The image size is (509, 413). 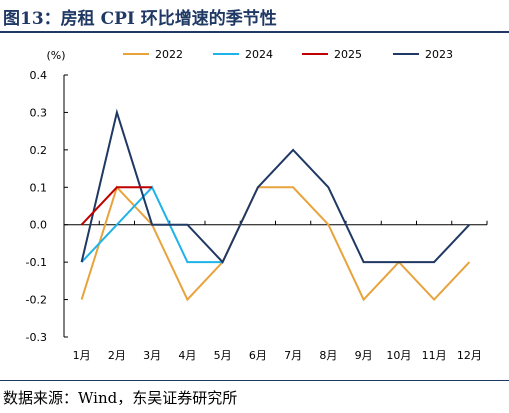 I want to click on y-tick-label: 0.4, so click(x=39, y=75).